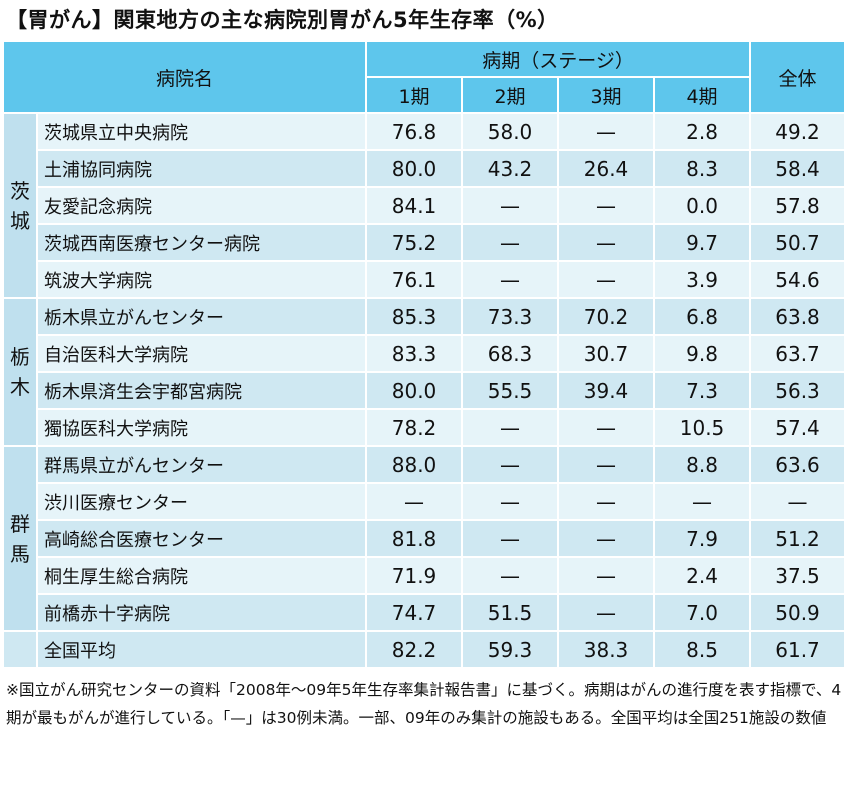 The width and height of the screenshot is (846, 789). Describe the element at coordinates (414, 242) in the screenshot. I see `stage-1-value: 75.2` at that location.